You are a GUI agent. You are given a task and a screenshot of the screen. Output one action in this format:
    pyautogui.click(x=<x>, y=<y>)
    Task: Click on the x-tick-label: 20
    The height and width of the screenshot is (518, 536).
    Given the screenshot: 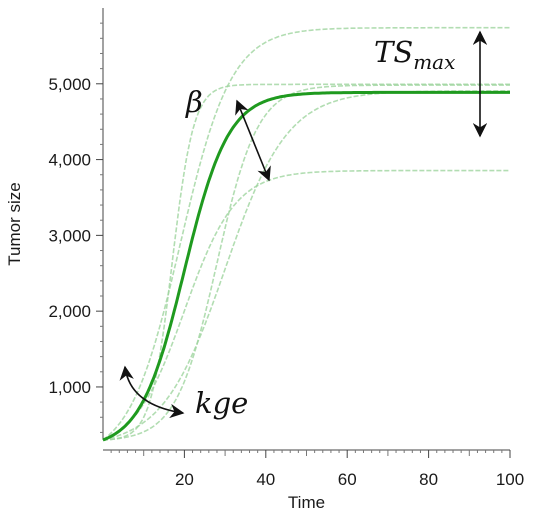 What is the action you would take?
    pyautogui.click(x=184, y=479)
    